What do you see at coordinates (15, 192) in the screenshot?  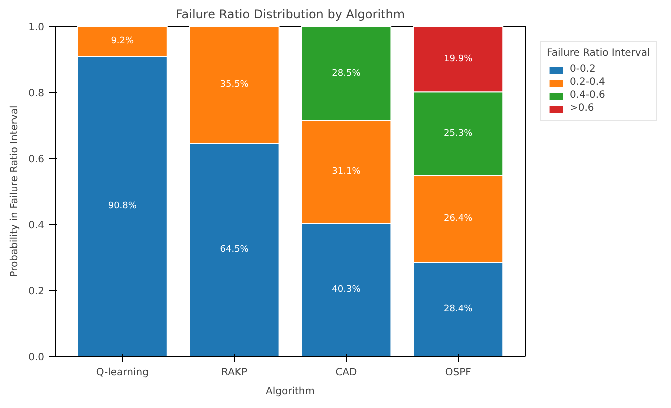 I see `y-axis-title: Probability in Failure Ratio Interval` at bounding box center [15, 192].